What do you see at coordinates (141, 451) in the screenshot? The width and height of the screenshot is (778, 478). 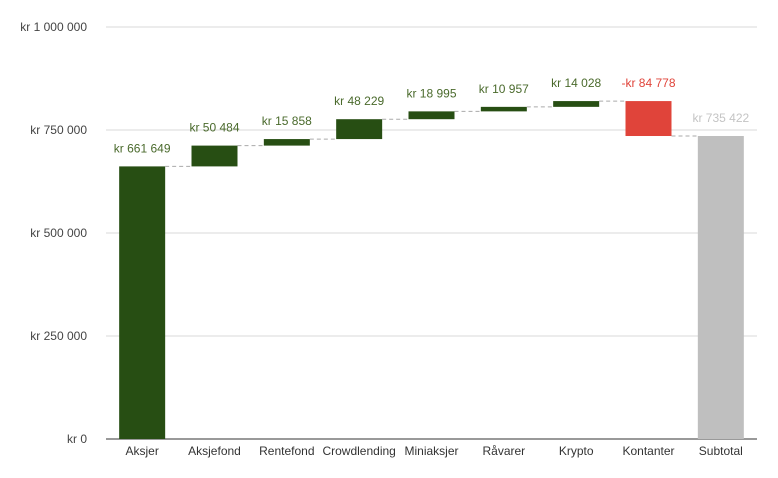 I see `x-tick-label: Aksjer` at bounding box center [141, 451].